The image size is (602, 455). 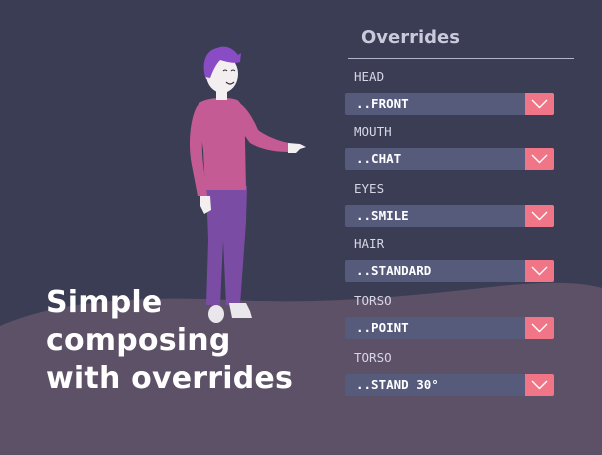 I want to click on caption-line-2: composing, so click(x=138, y=340).